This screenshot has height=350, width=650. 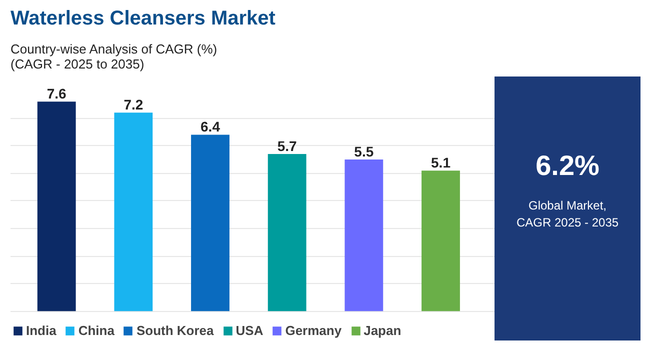 What do you see at coordinates (175, 330) in the screenshot?
I see `legend-label: South Korea` at bounding box center [175, 330].